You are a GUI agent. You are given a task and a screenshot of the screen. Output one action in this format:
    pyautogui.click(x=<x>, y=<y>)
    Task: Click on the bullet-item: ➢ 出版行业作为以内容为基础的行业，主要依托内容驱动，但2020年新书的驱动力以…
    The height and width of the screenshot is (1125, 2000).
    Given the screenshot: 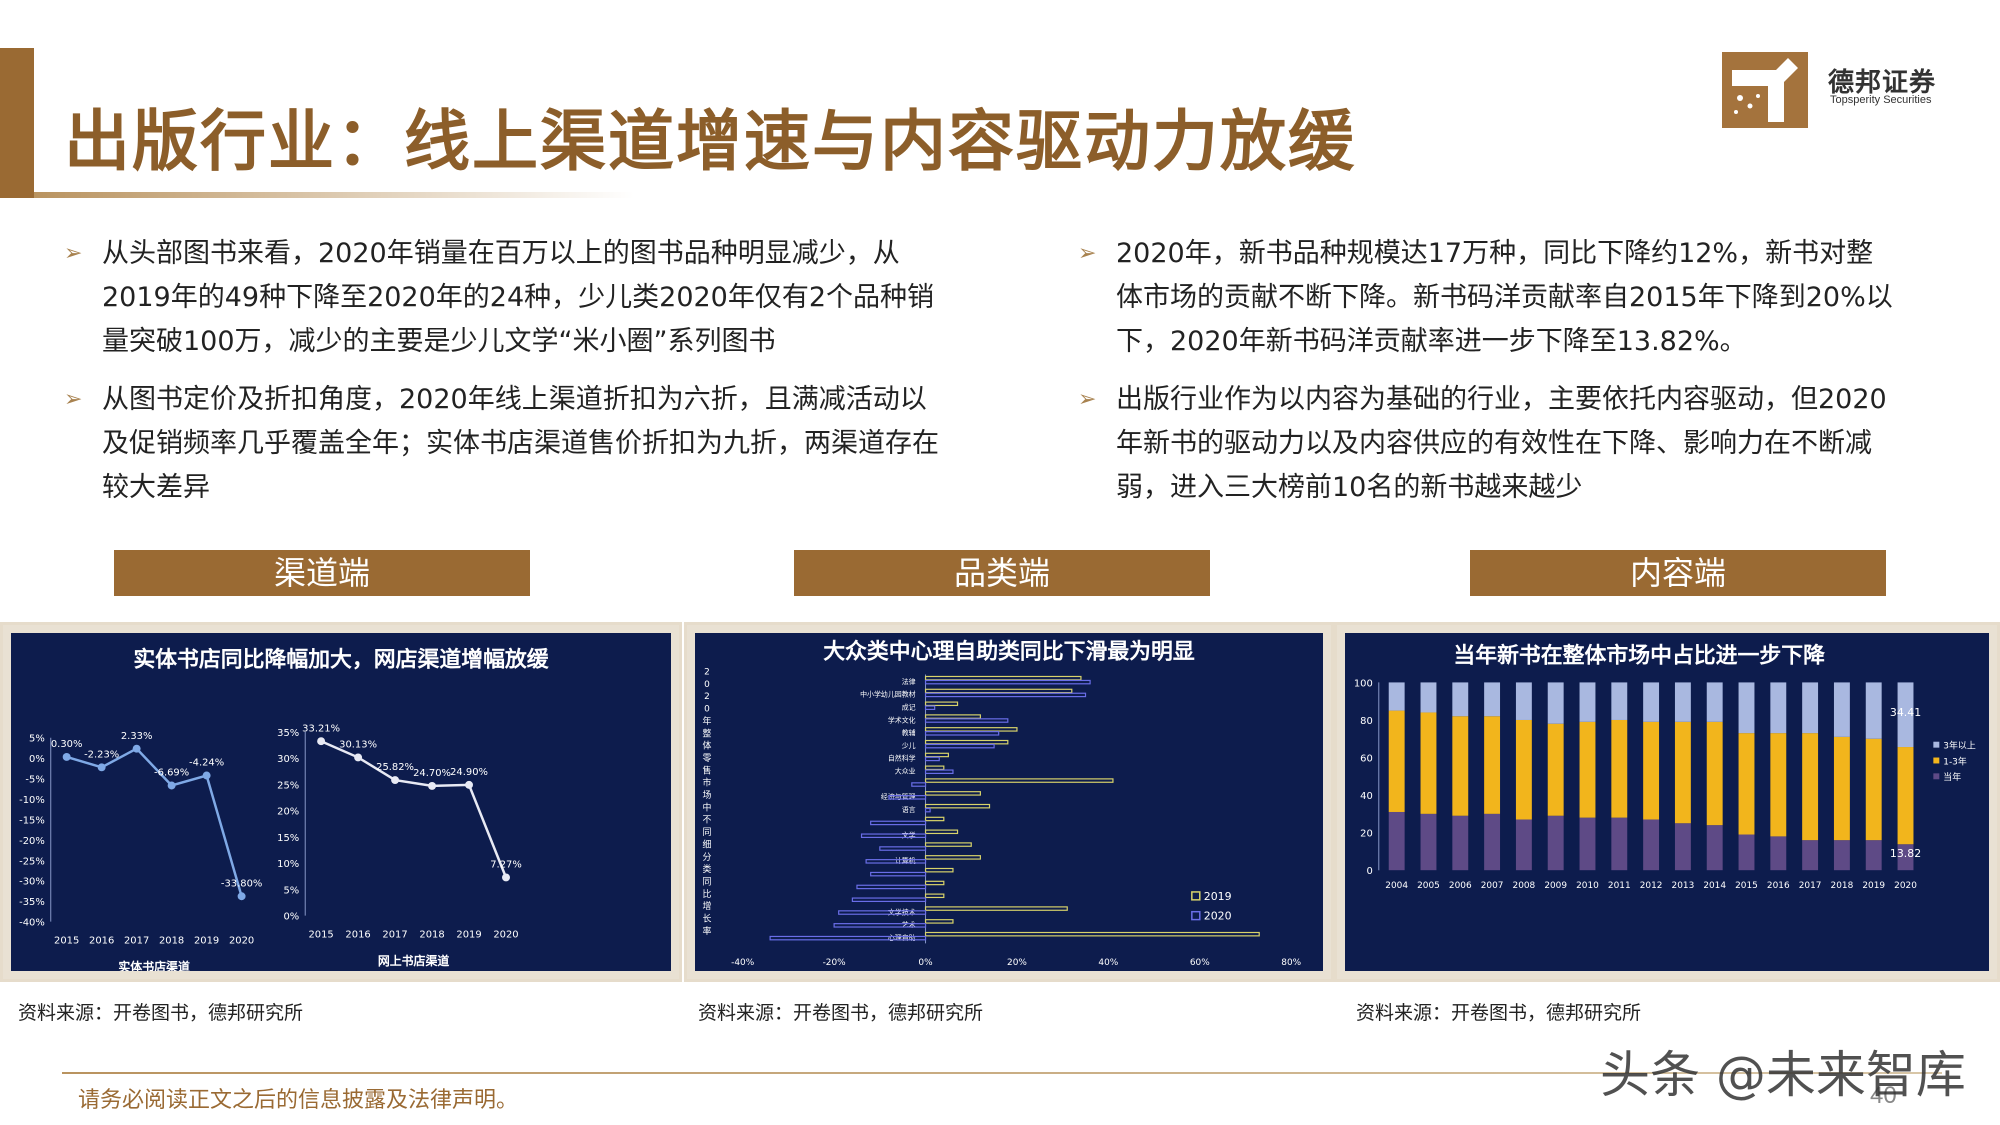 What is the action you would take?
    pyautogui.click(x=1488, y=444)
    